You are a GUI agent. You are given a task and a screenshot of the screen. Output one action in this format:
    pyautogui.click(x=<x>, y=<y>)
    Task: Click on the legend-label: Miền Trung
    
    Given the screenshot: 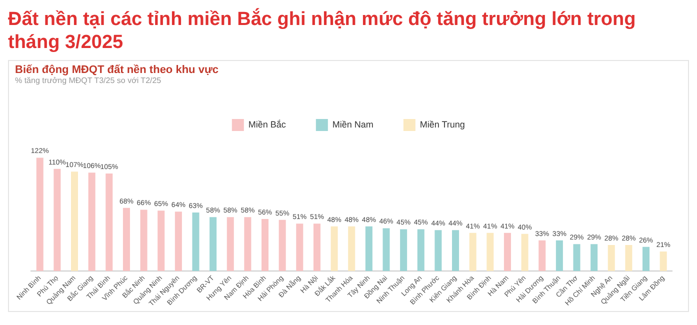 What is the action you would take?
    pyautogui.click(x=442, y=124)
    